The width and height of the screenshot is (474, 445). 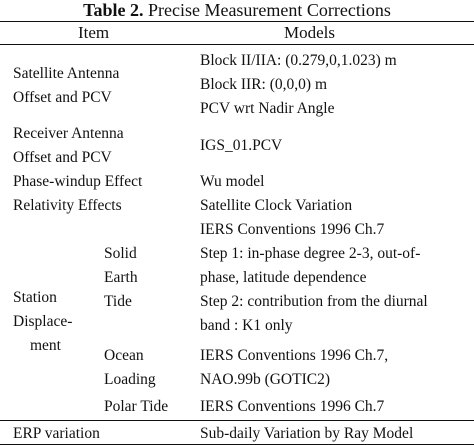 I want to click on model-phase-windup: Wu model, so click(x=232, y=181).